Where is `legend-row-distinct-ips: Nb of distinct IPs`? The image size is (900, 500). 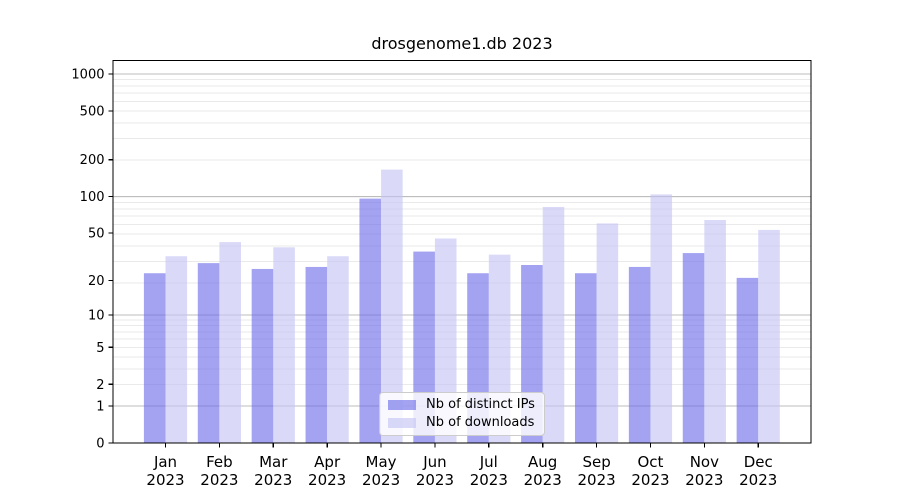 legend-row-distinct-ips: Nb of distinct IPs is located at coordinates (462, 405).